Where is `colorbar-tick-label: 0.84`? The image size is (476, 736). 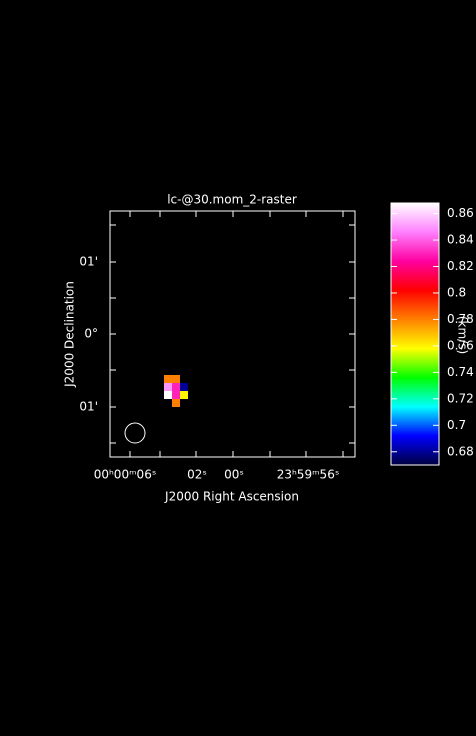
colorbar-tick-label: 0.84 is located at coordinates (460, 240).